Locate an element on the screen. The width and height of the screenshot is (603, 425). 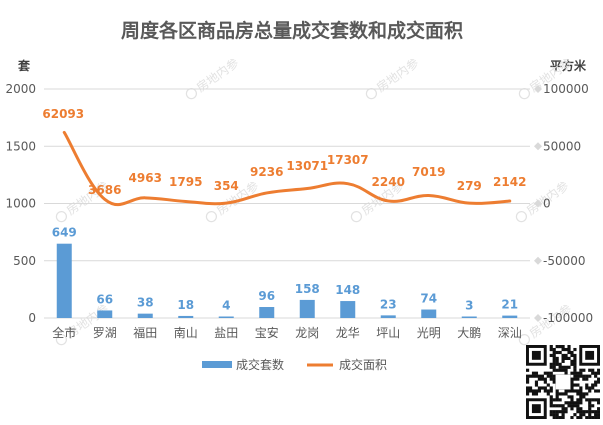
legend-swatch-bar is located at coordinates (217, 364).